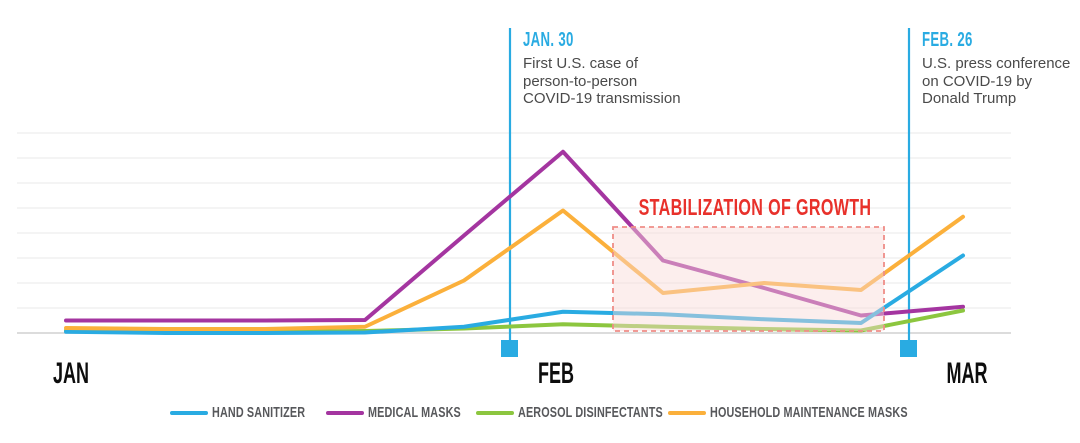  Describe the element at coordinates (71, 373) in the screenshot. I see `x-axis-label-jan: JAN` at that location.